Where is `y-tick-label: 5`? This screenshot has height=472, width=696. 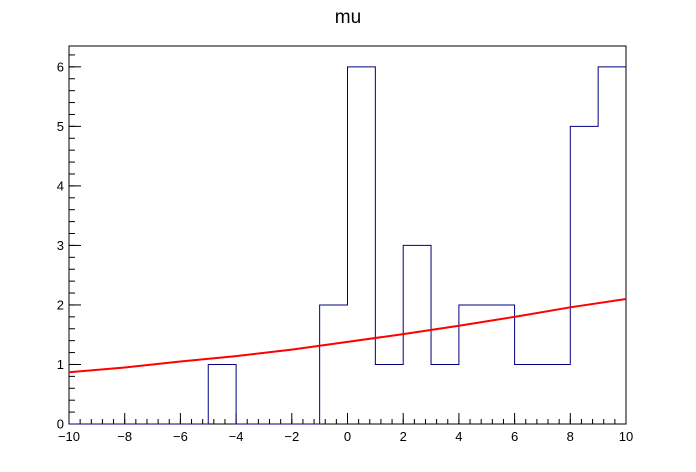
y-tick-label: 5 is located at coordinates (60, 126).